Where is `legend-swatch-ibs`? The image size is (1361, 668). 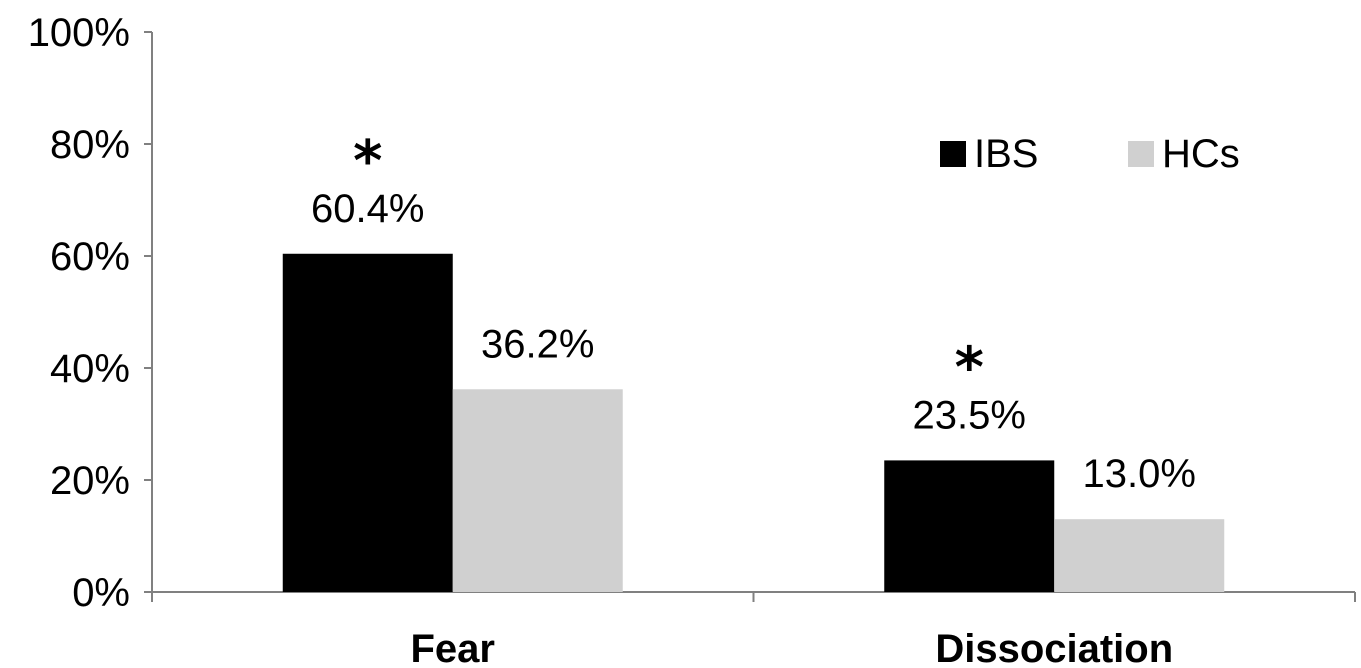 legend-swatch-ibs is located at coordinates (953, 154).